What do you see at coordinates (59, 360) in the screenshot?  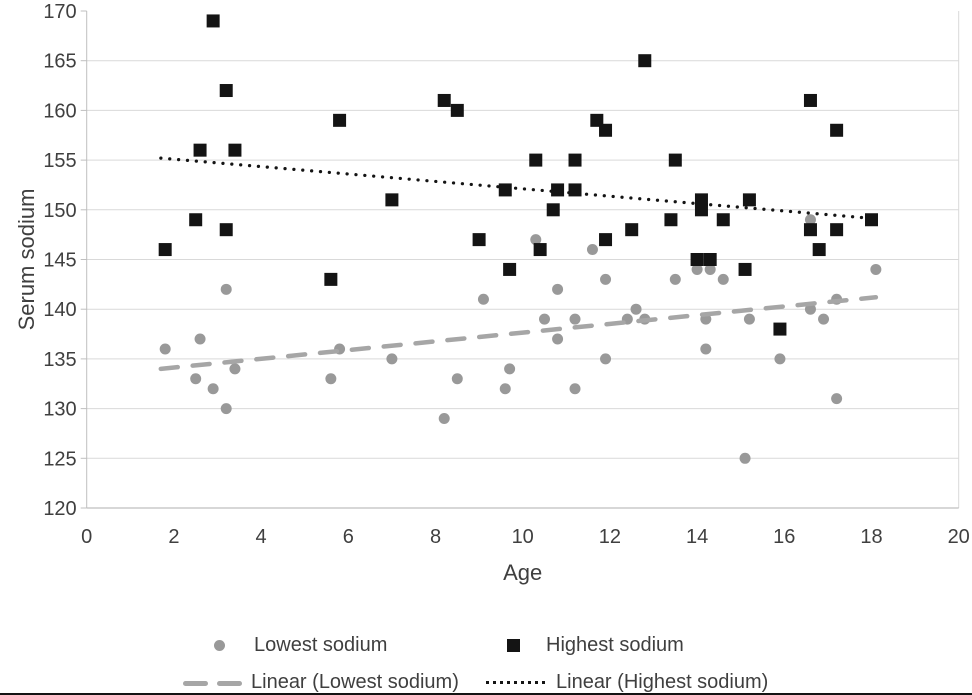 I see `y-tick-label: 135` at bounding box center [59, 360].